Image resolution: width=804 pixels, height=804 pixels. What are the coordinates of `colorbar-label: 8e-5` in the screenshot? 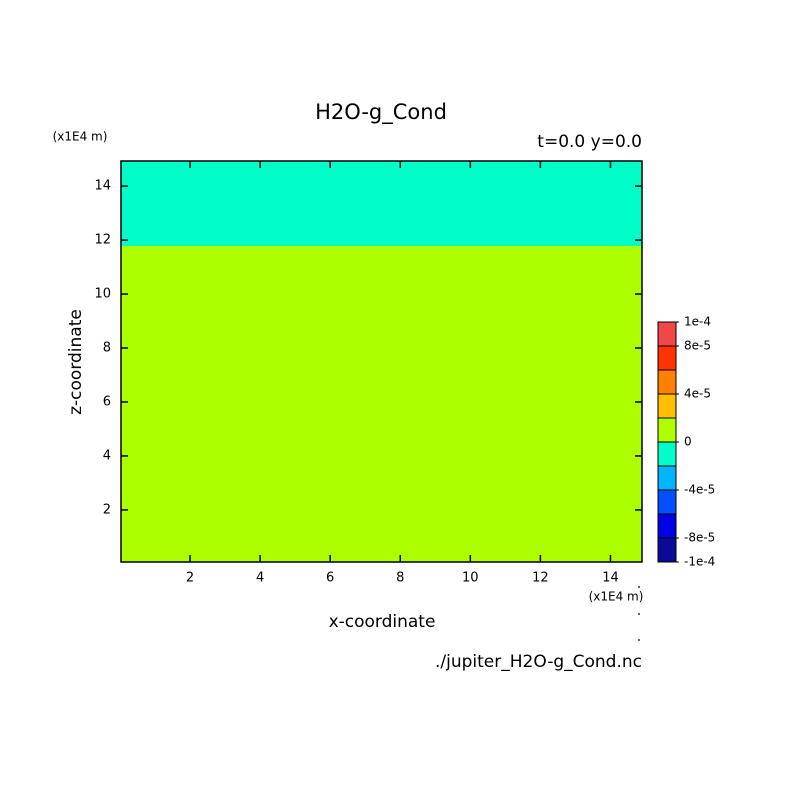 It's located at (697, 346).